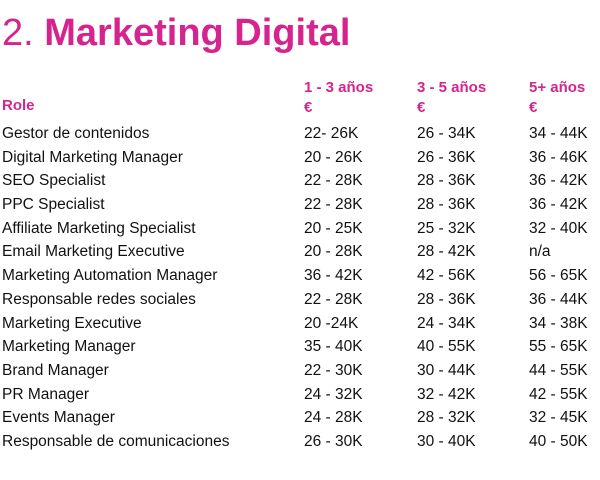  Describe the element at coordinates (558, 299) in the screenshot. I see `salary-5-plus-cell: 36 - 44K` at that location.